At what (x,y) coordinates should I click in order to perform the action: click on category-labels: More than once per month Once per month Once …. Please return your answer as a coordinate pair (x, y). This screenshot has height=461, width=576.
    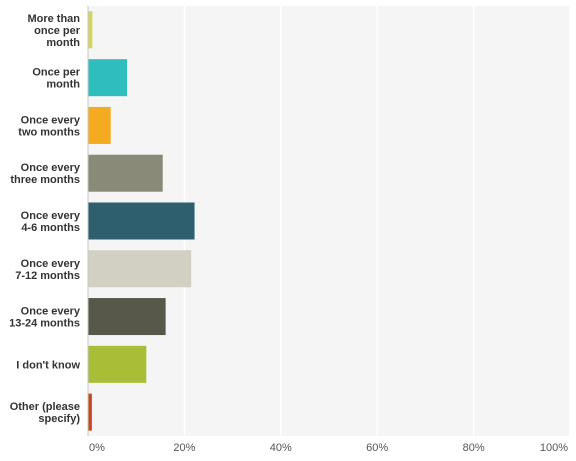
    Looking at the image, I should click on (45, 219).